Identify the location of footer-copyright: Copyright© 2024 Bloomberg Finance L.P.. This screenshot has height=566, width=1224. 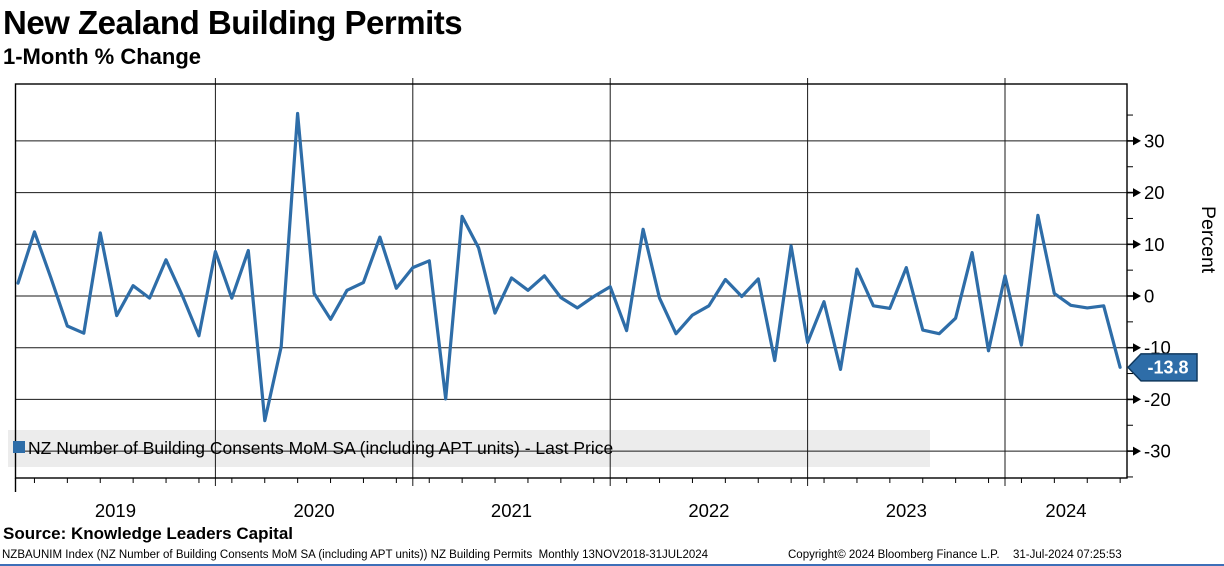
(894, 555).